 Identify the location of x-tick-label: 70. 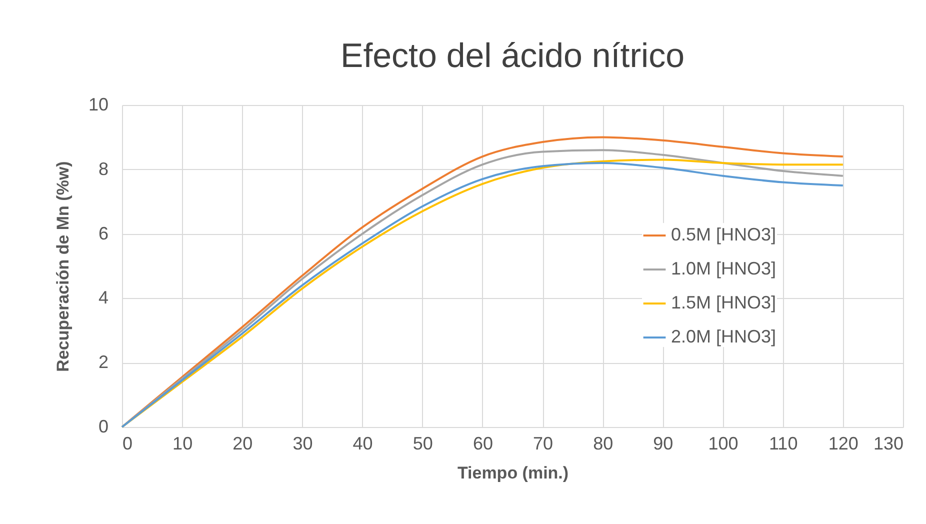
(543, 444).